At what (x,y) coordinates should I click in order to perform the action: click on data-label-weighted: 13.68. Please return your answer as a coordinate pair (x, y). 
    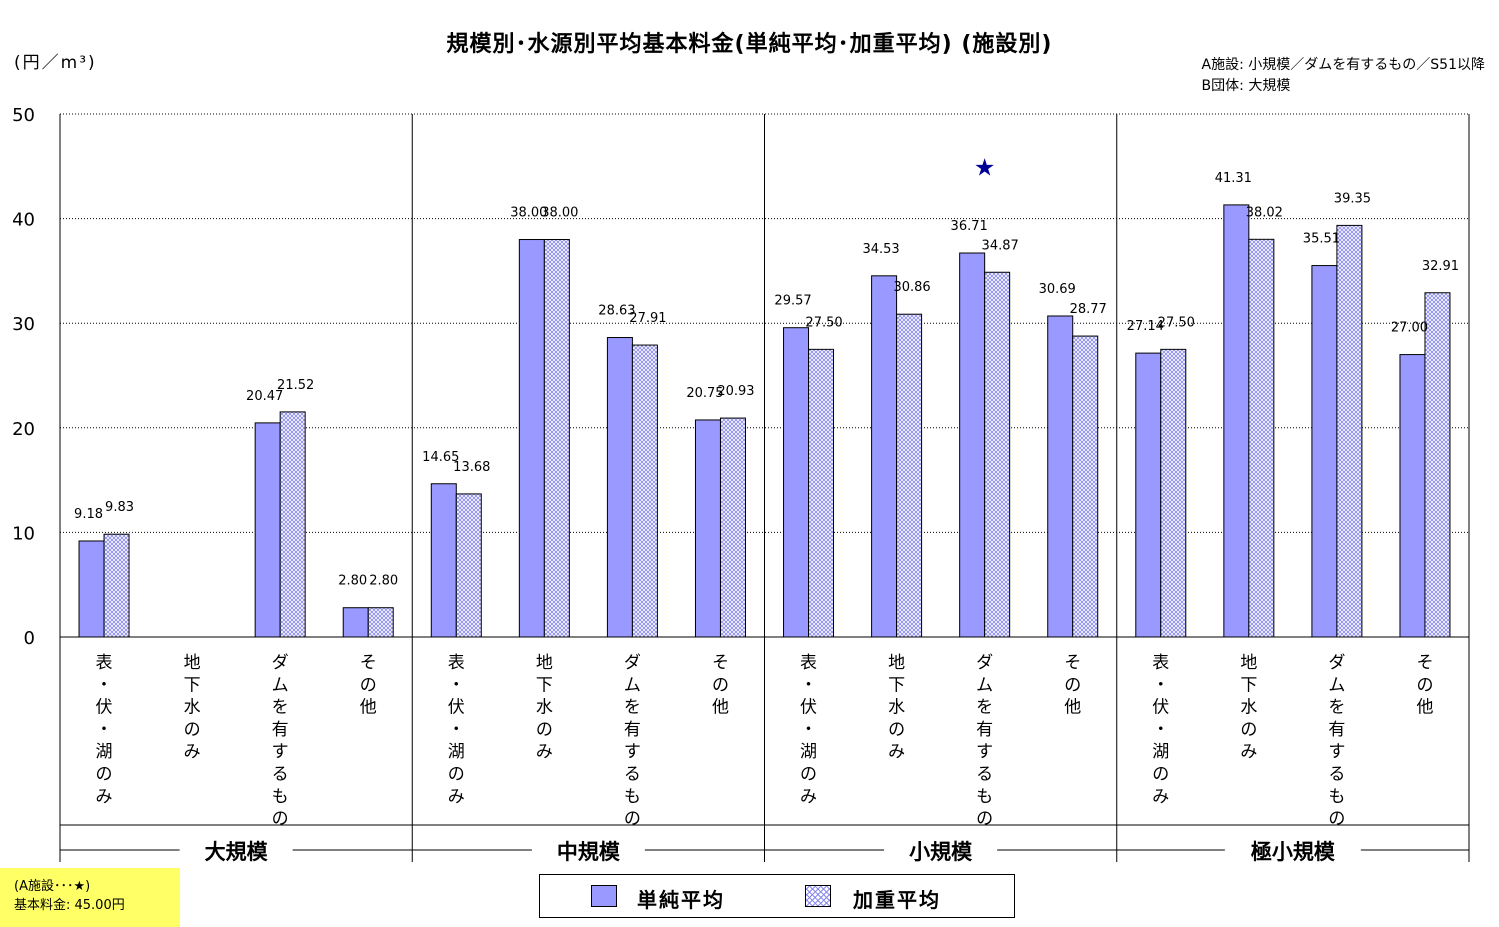
    Looking at the image, I should click on (471, 467).